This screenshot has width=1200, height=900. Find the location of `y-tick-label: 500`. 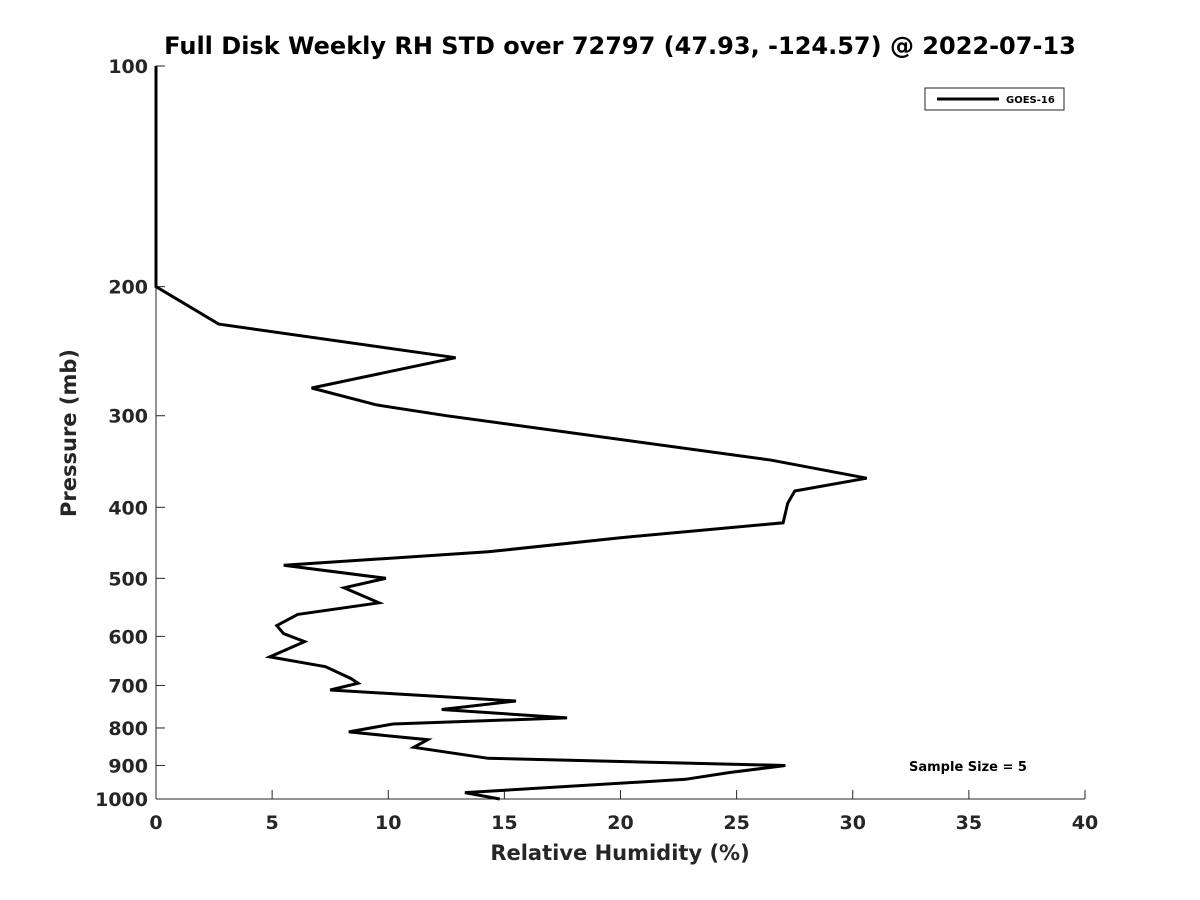

y-tick-label: 500 is located at coordinates (128, 579).